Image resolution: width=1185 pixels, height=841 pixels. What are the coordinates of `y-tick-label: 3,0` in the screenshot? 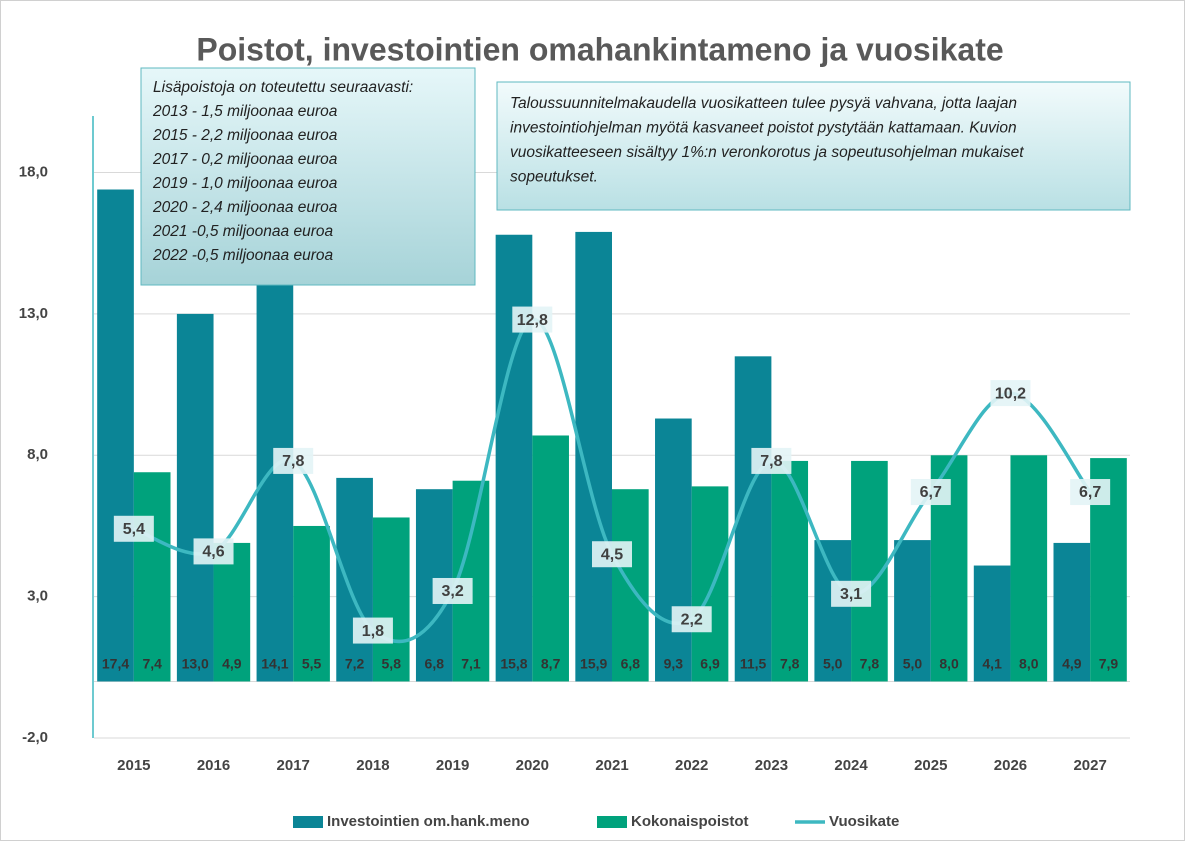 It's located at (37, 596).